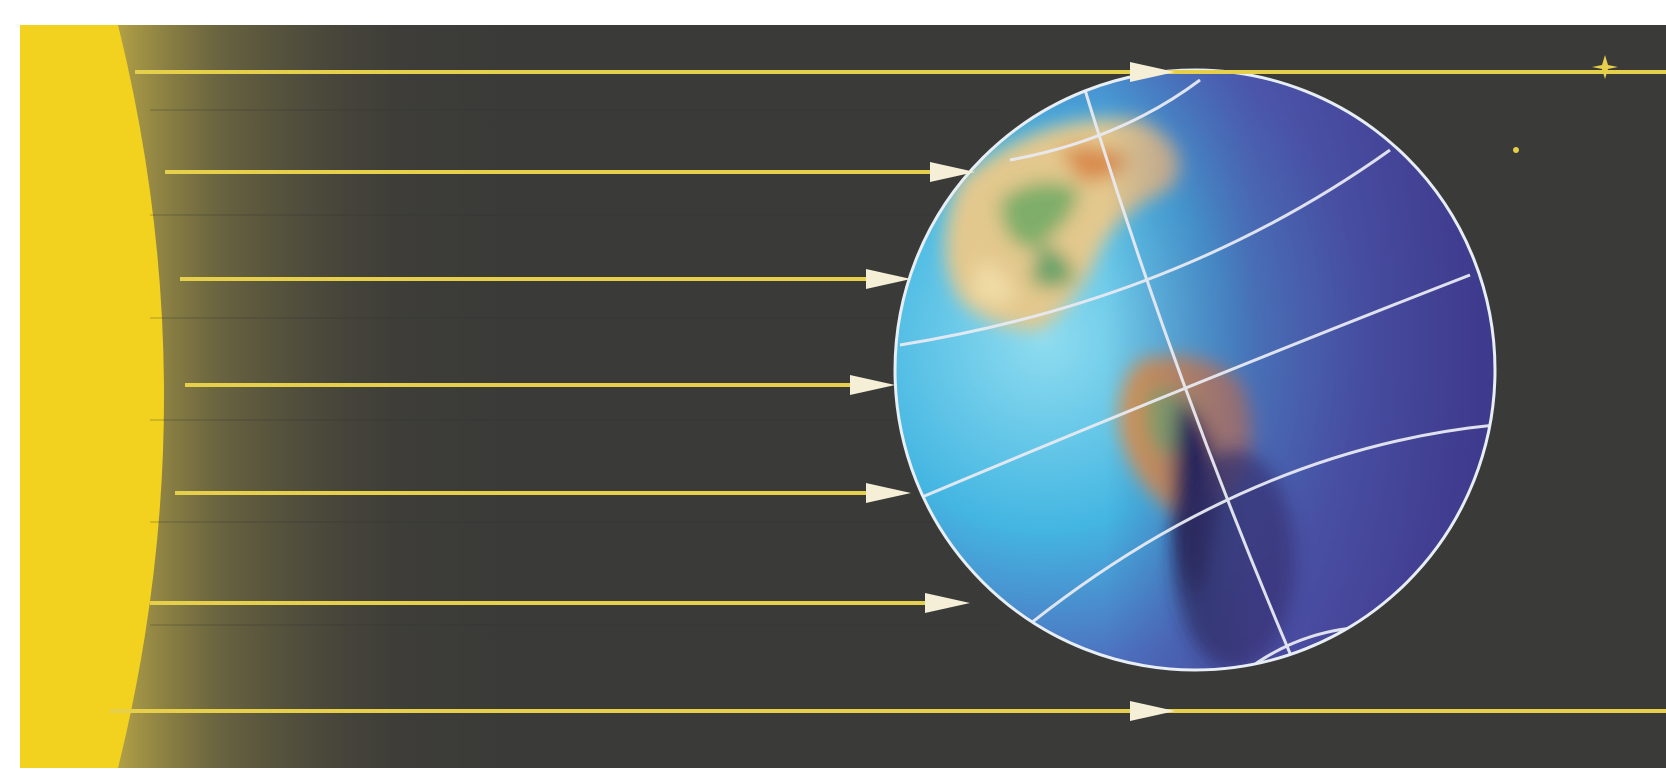 The image size is (1666, 777). What do you see at coordinates (1565, 104) in the screenshot?
I see `stars` at bounding box center [1565, 104].